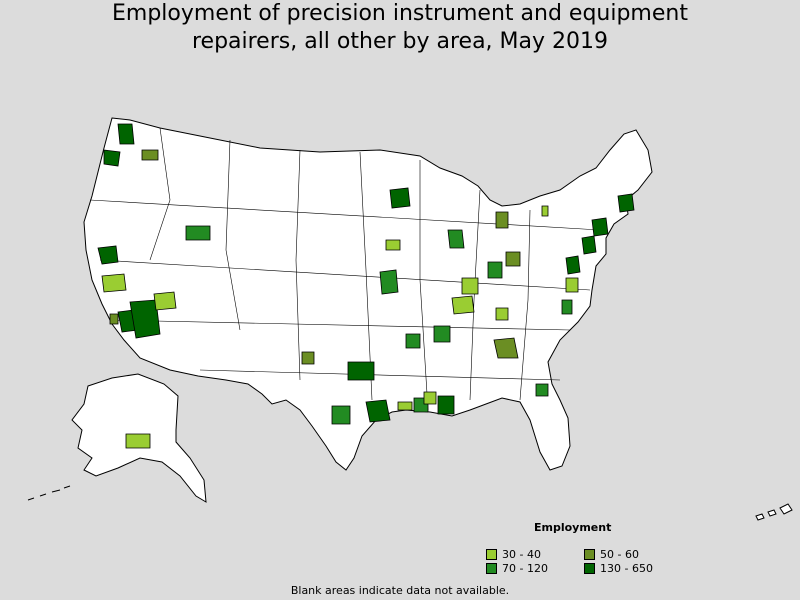  What do you see at coordinates (521, 554) in the screenshot?
I see `legend-label: 30 - 40` at bounding box center [521, 554].